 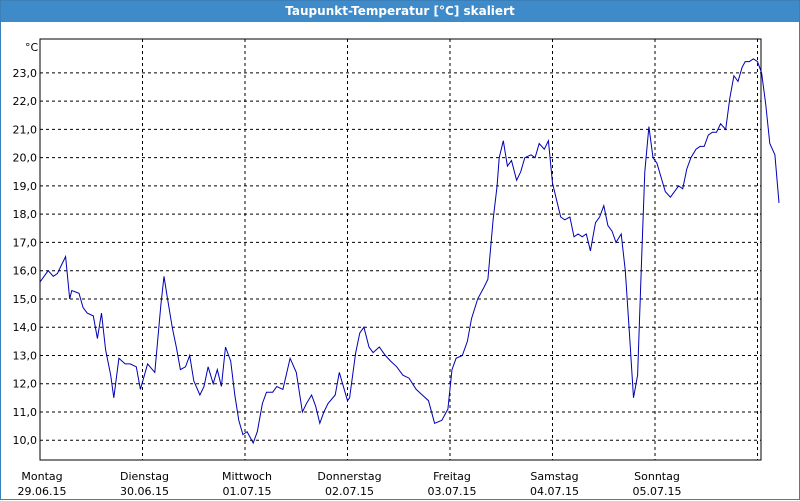 What do you see at coordinates (25, 355) in the screenshot?
I see `y-tick-label: 13,0` at bounding box center [25, 355].